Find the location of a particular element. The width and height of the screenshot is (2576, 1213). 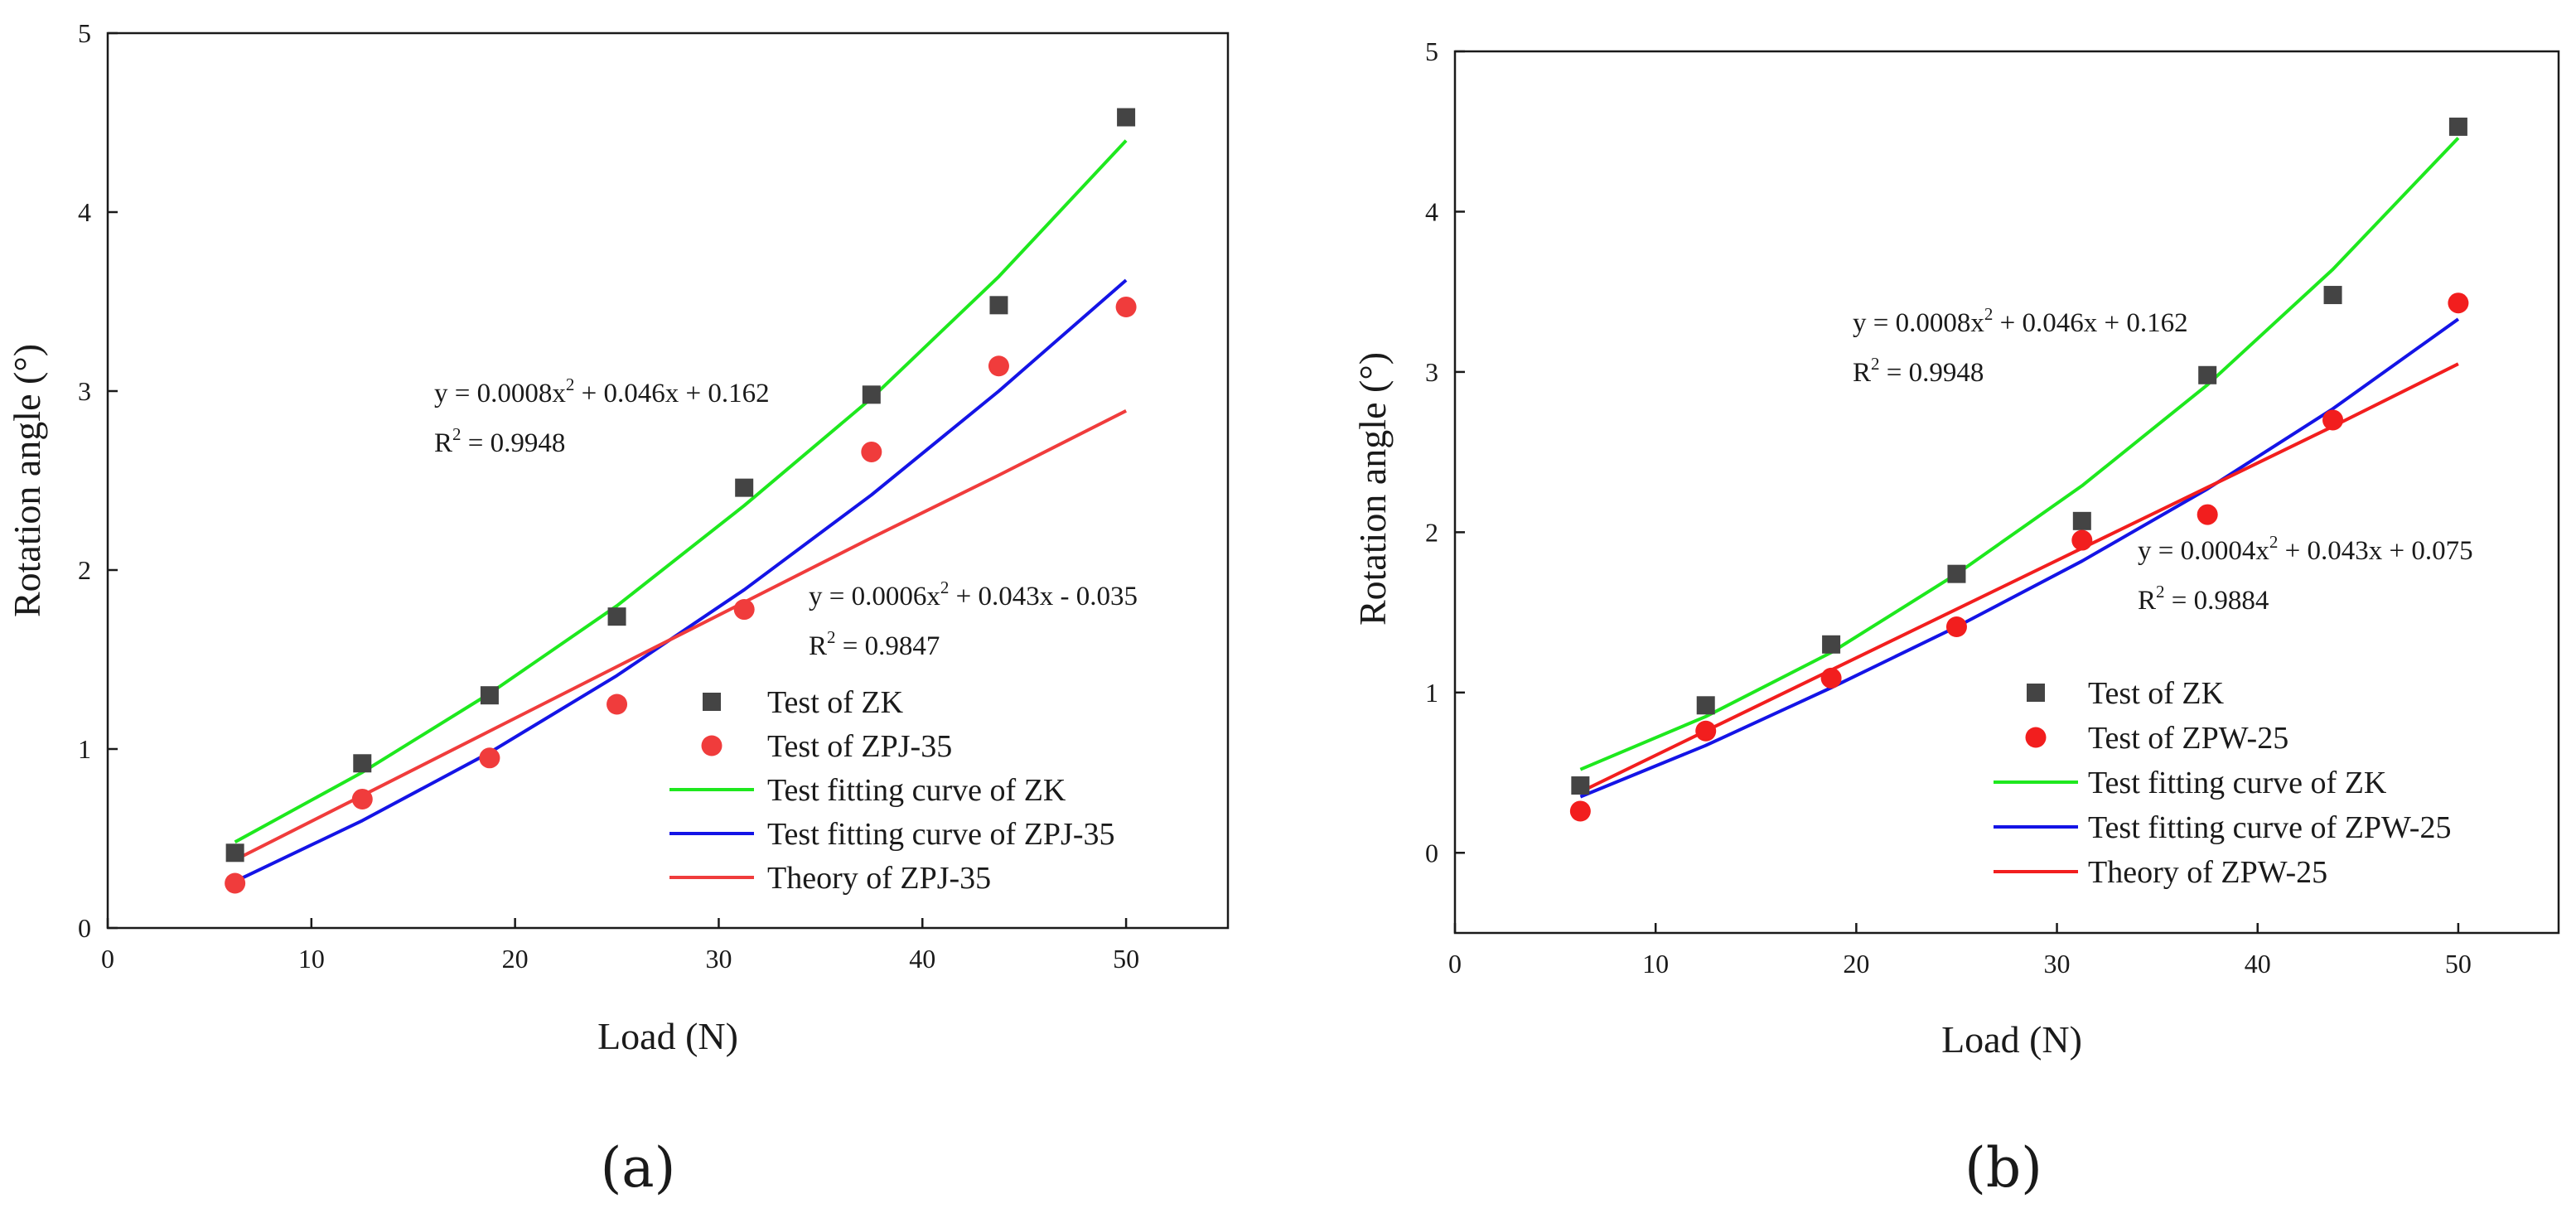

fit-equation: y = 0.0004x2 + 0.043x + 0.075 is located at coordinates (2305, 549).